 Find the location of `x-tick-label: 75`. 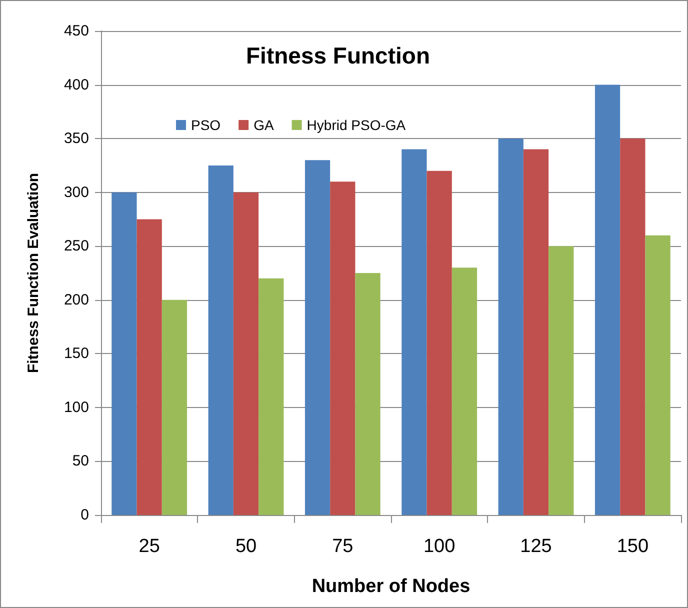

x-tick-label: 75 is located at coordinates (343, 546).